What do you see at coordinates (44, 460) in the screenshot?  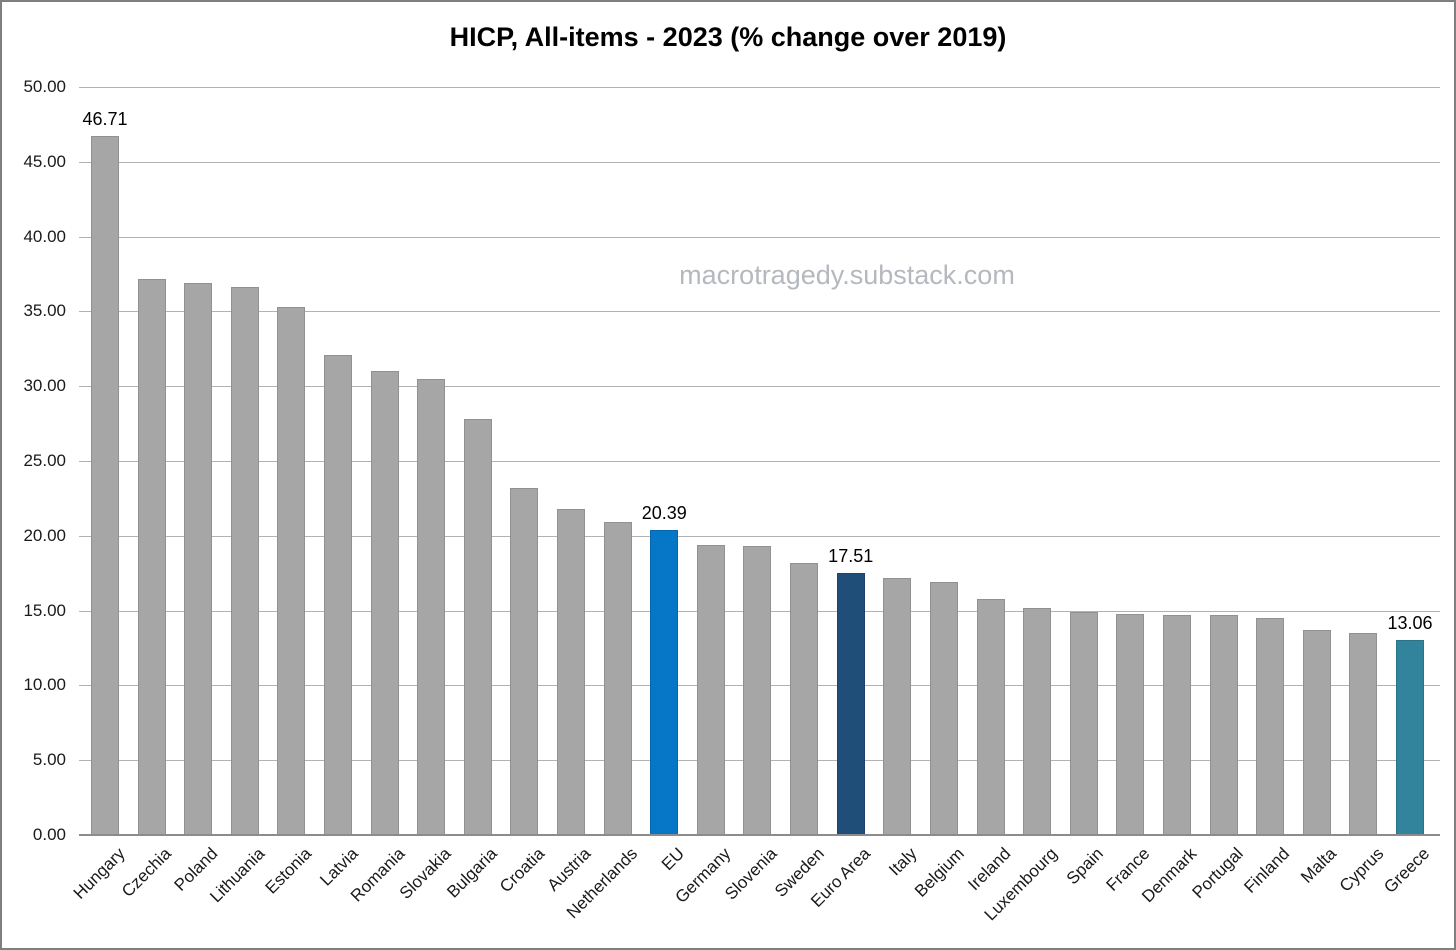 I see `y-axis-tick-label: 25.00` at bounding box center [44, 460].